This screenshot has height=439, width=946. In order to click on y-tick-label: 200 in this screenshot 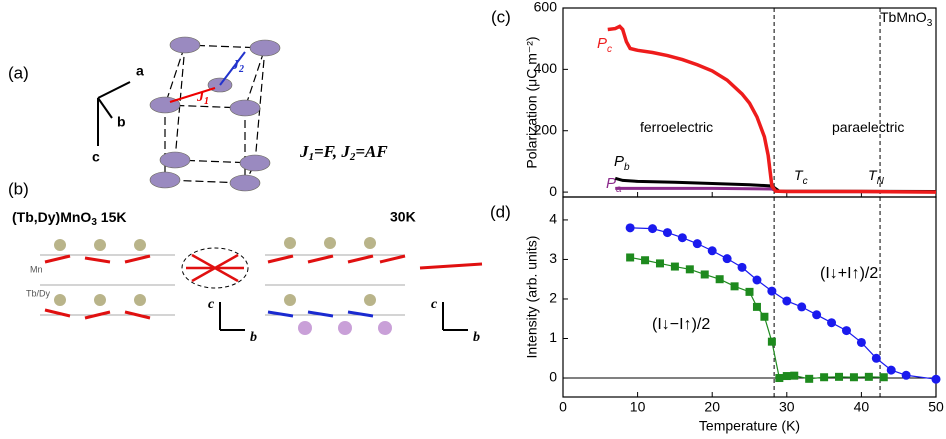, I will do `click(546, 129)`.